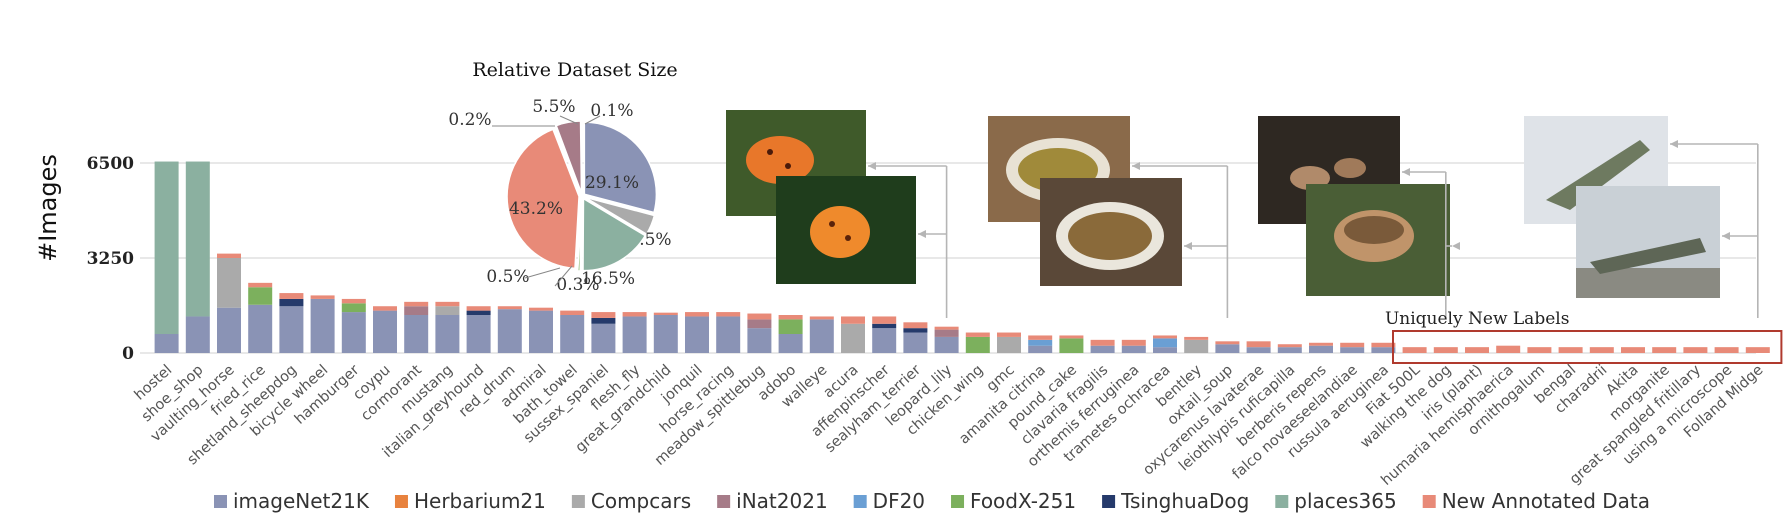 Image resolution: width=1784 pixels, height=528 pixels. What do you see at coordinates (1184, 501) in the screenshot?
I see `legend-label: TsinghuaDog` at bounding box center [1184, 501].